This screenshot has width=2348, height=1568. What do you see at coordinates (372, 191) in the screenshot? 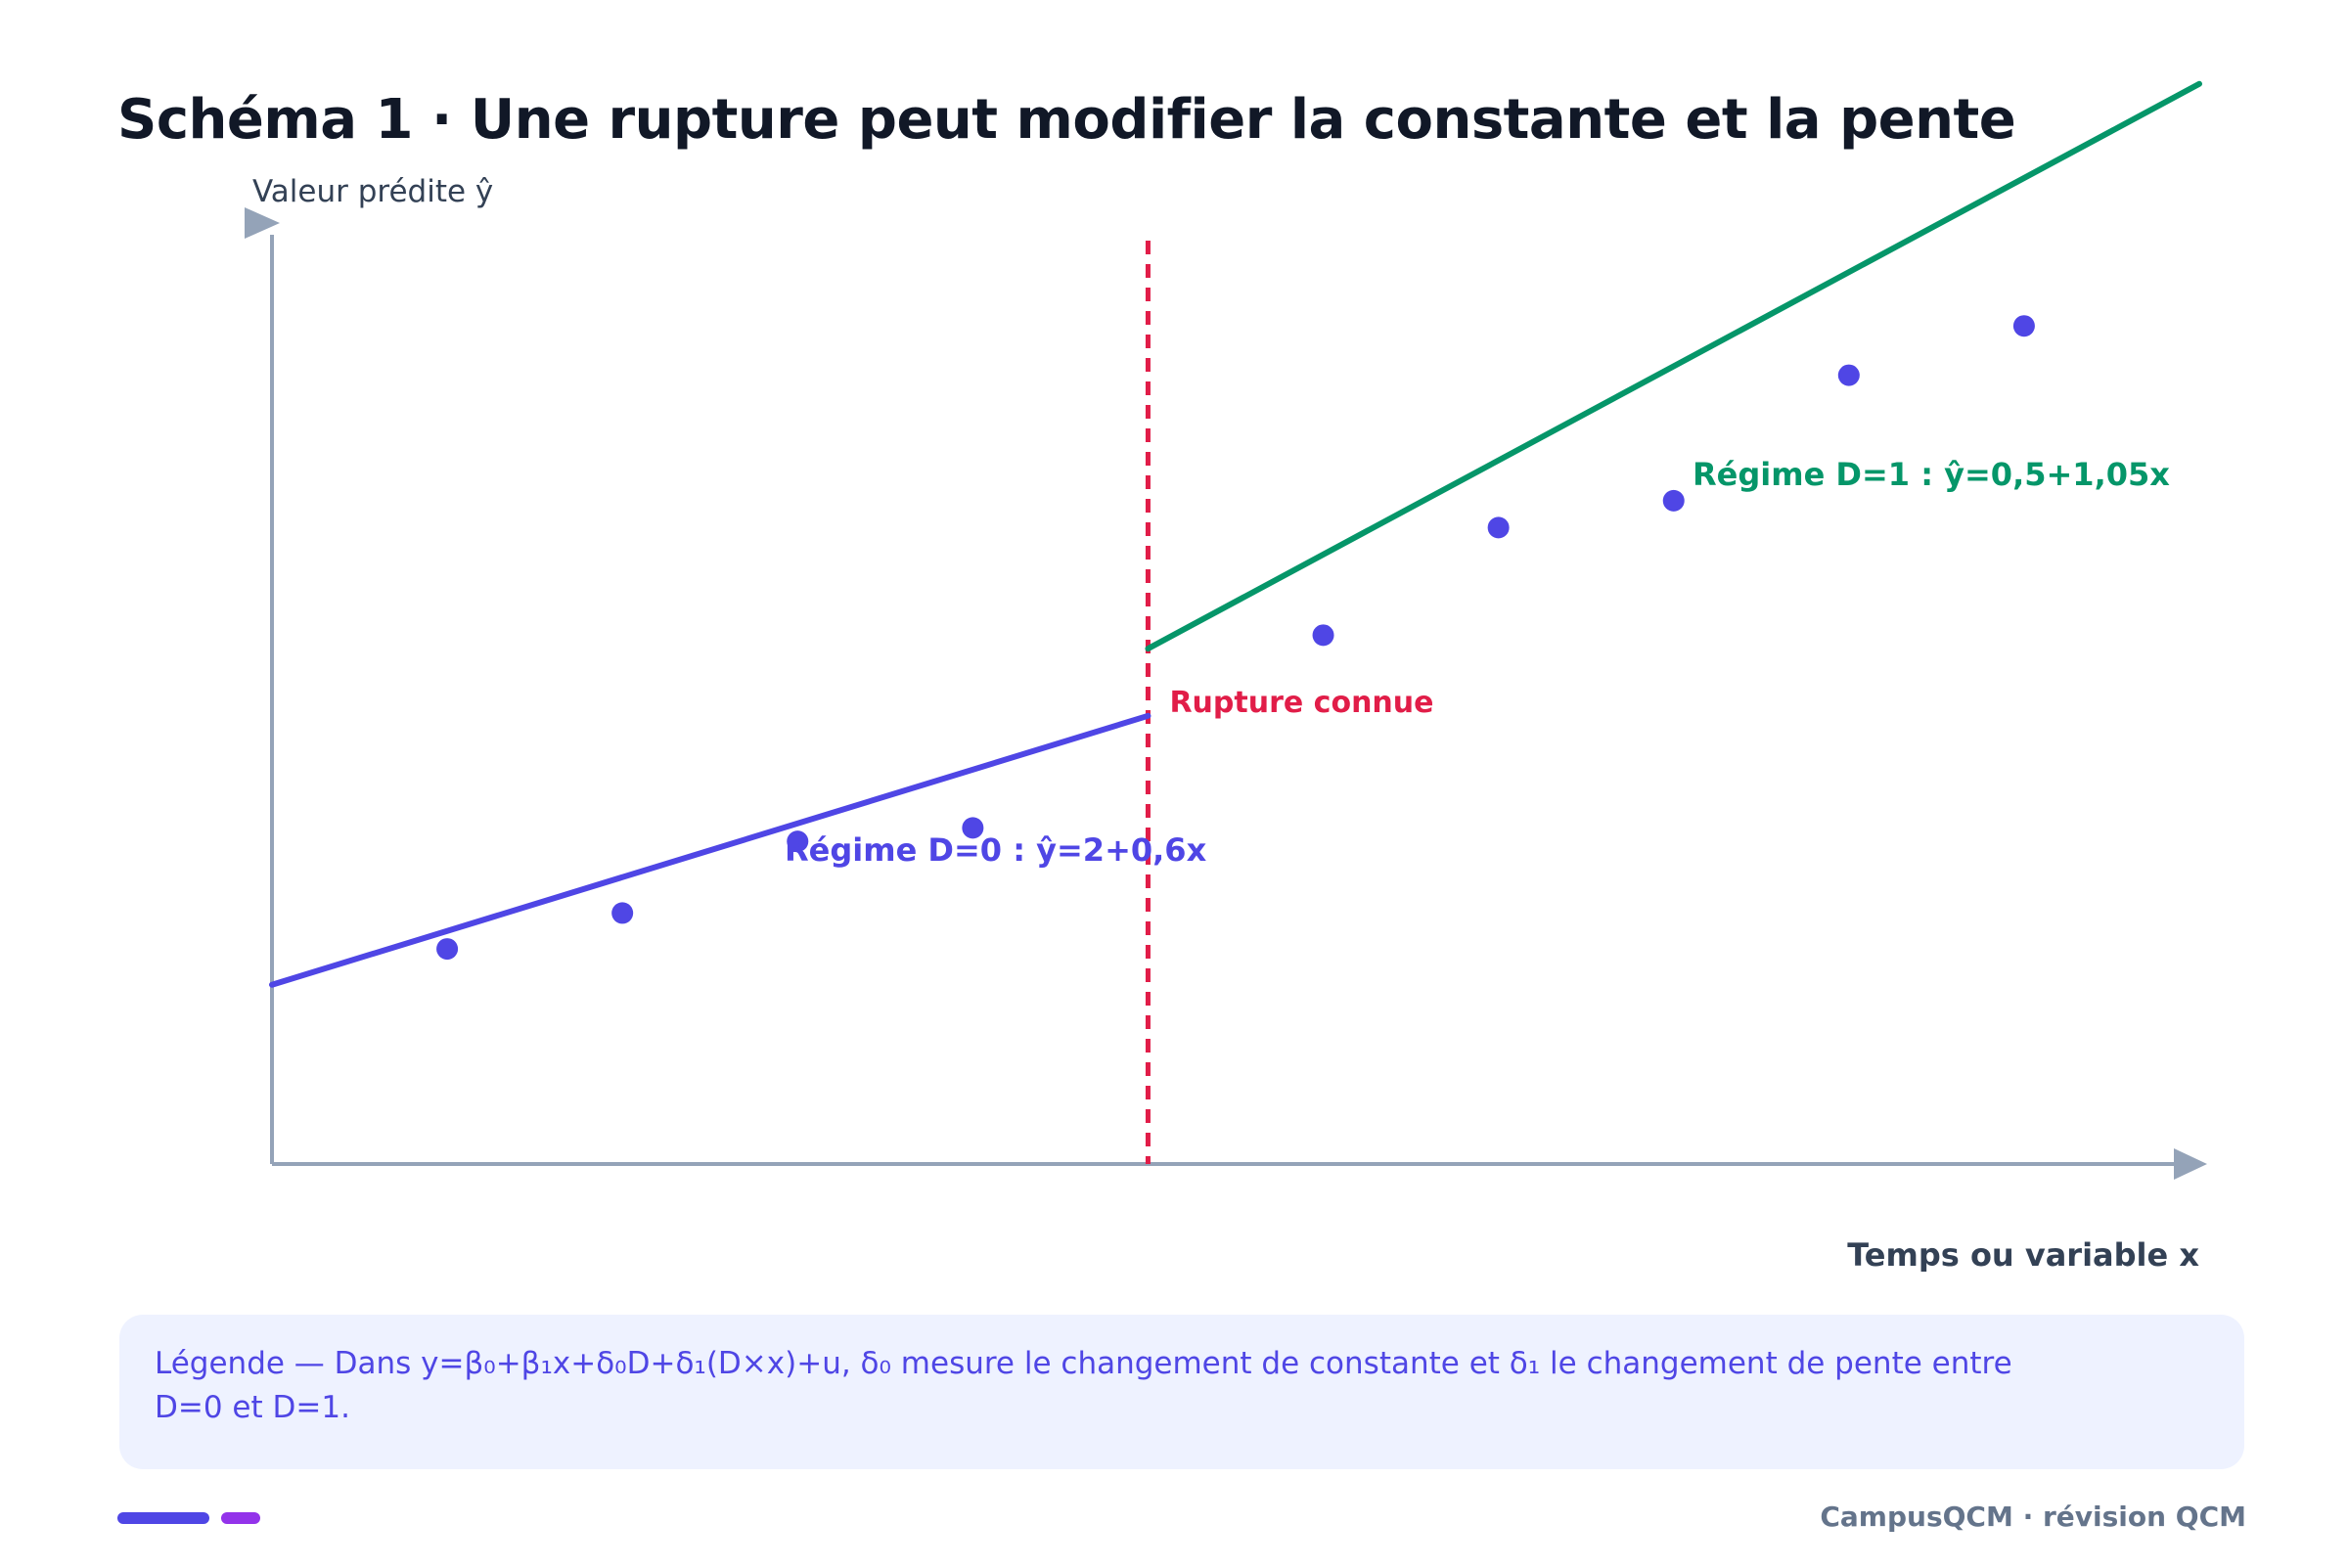
I see `y-axis-label: Valeur prédite ŷ` at bounding box center [372, 191].